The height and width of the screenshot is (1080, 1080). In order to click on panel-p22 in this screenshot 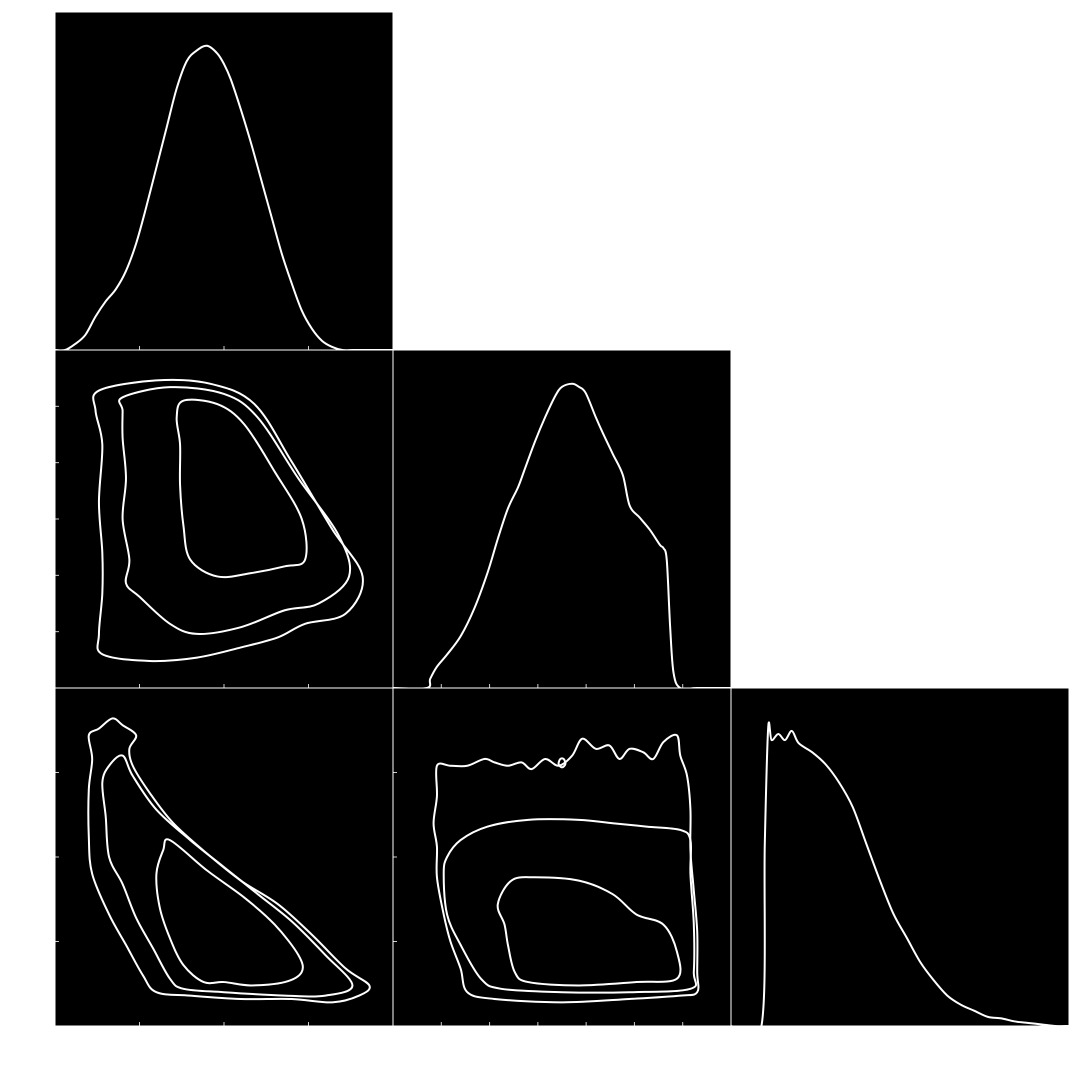, I will do `click(900, 864)`.